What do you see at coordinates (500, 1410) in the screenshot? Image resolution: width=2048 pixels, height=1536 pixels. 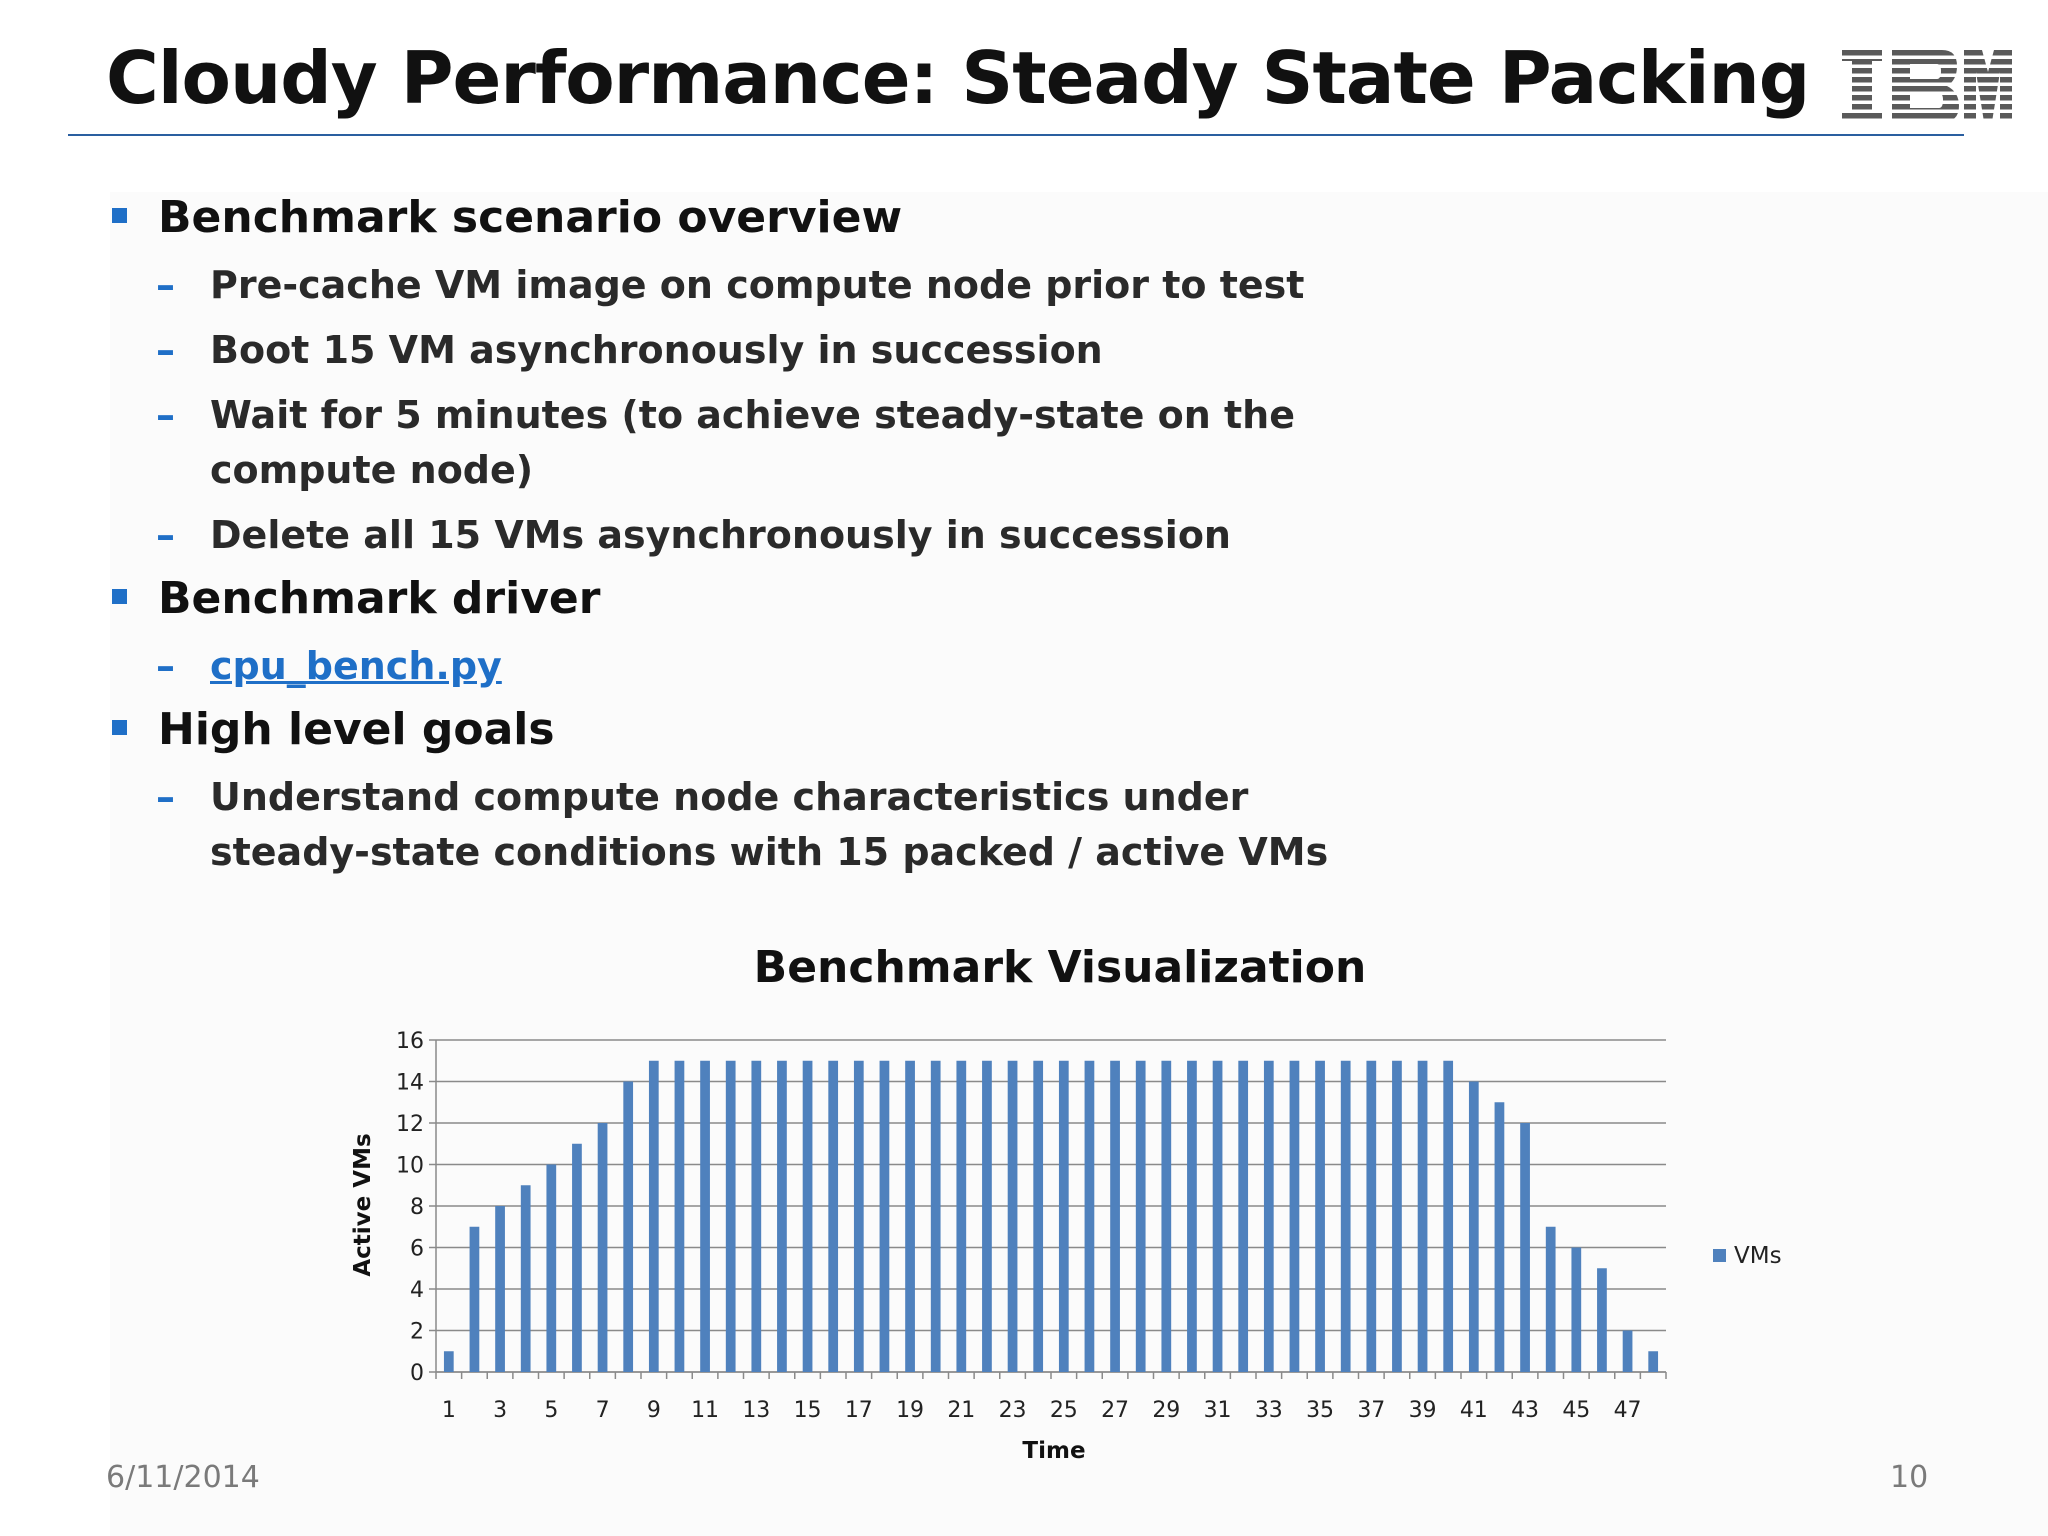 I see `x-tick-label: 3` at bounding box center [500, 1410].